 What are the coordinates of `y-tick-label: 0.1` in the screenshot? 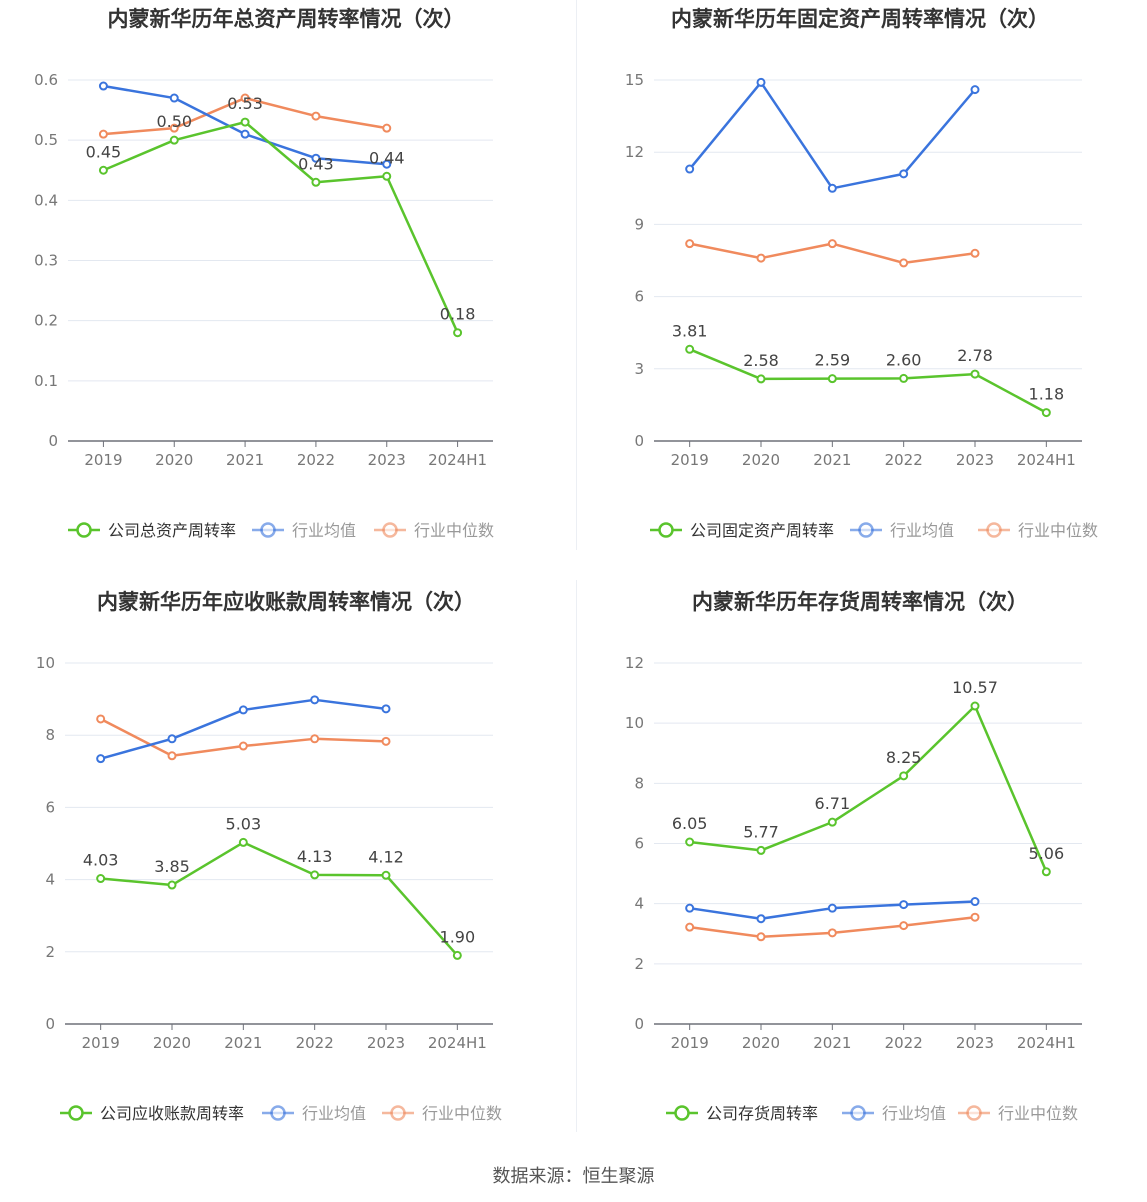 It's located at (46, 381).